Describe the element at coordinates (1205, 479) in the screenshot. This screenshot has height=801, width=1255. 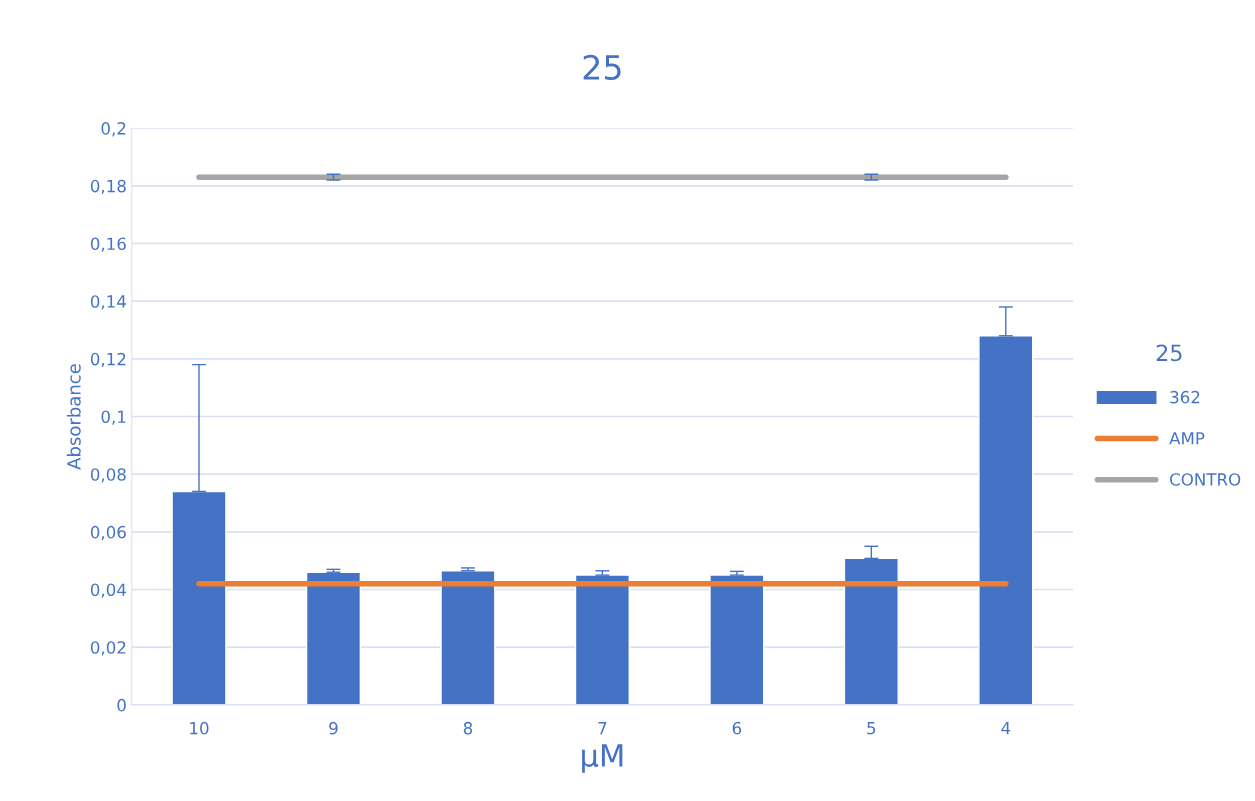
I see `legend-label: CONTRO` at that location.